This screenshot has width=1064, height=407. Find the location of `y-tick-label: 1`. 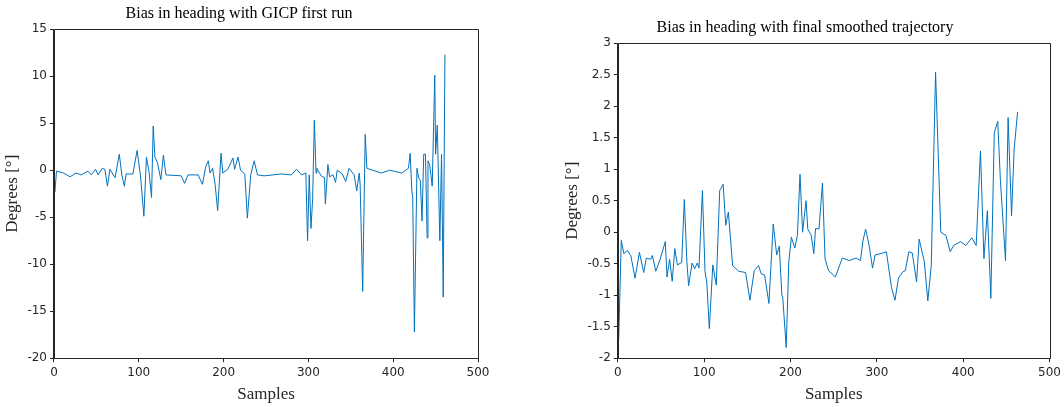

y-tick-label: 1 is located at coordinates (607, 168).